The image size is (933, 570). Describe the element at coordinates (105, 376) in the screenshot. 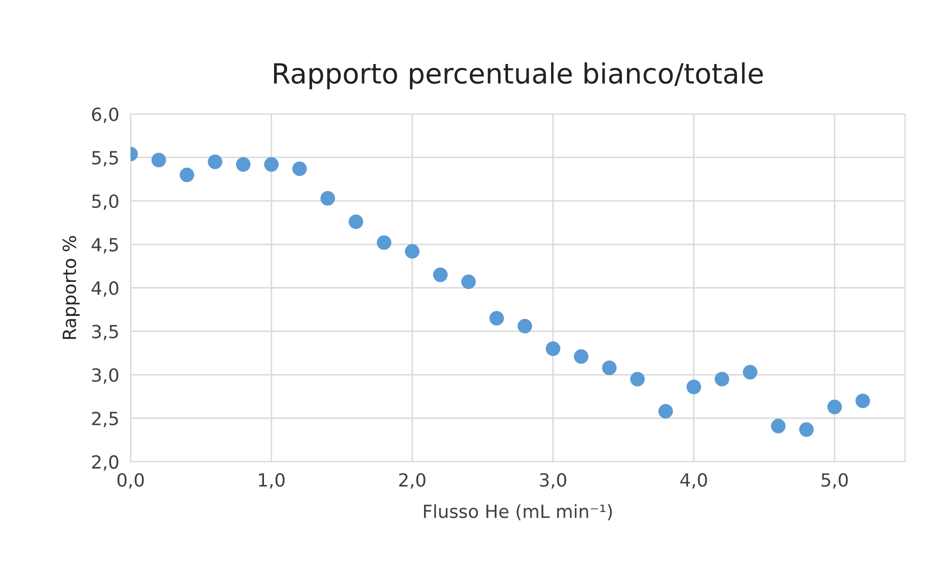

I see `y-tick-label: 3,0` at that location.